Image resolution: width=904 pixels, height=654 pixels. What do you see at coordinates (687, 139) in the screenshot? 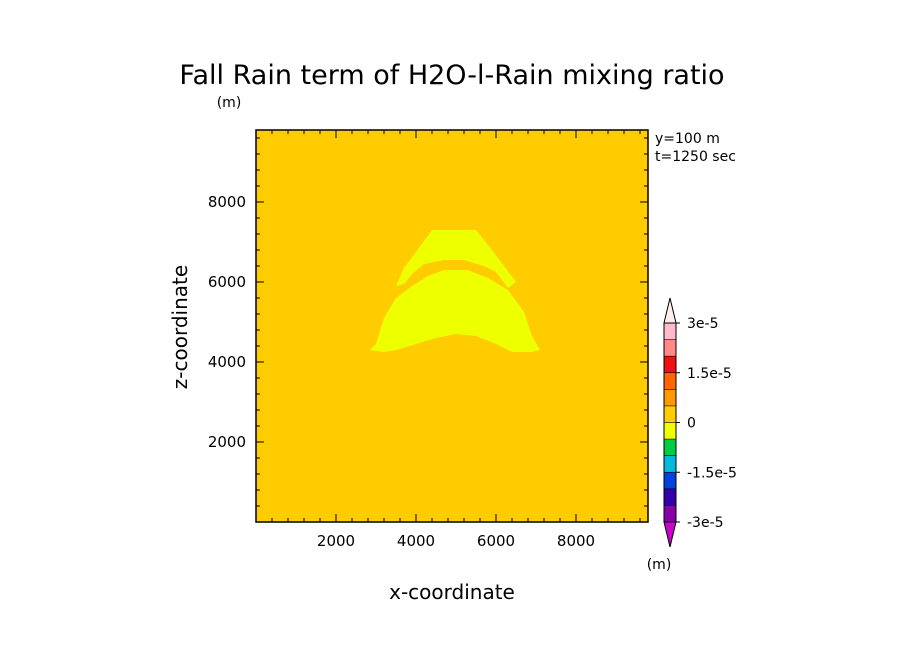
I see `info-y-line: y=100 m` at bounding box center [687, 139].